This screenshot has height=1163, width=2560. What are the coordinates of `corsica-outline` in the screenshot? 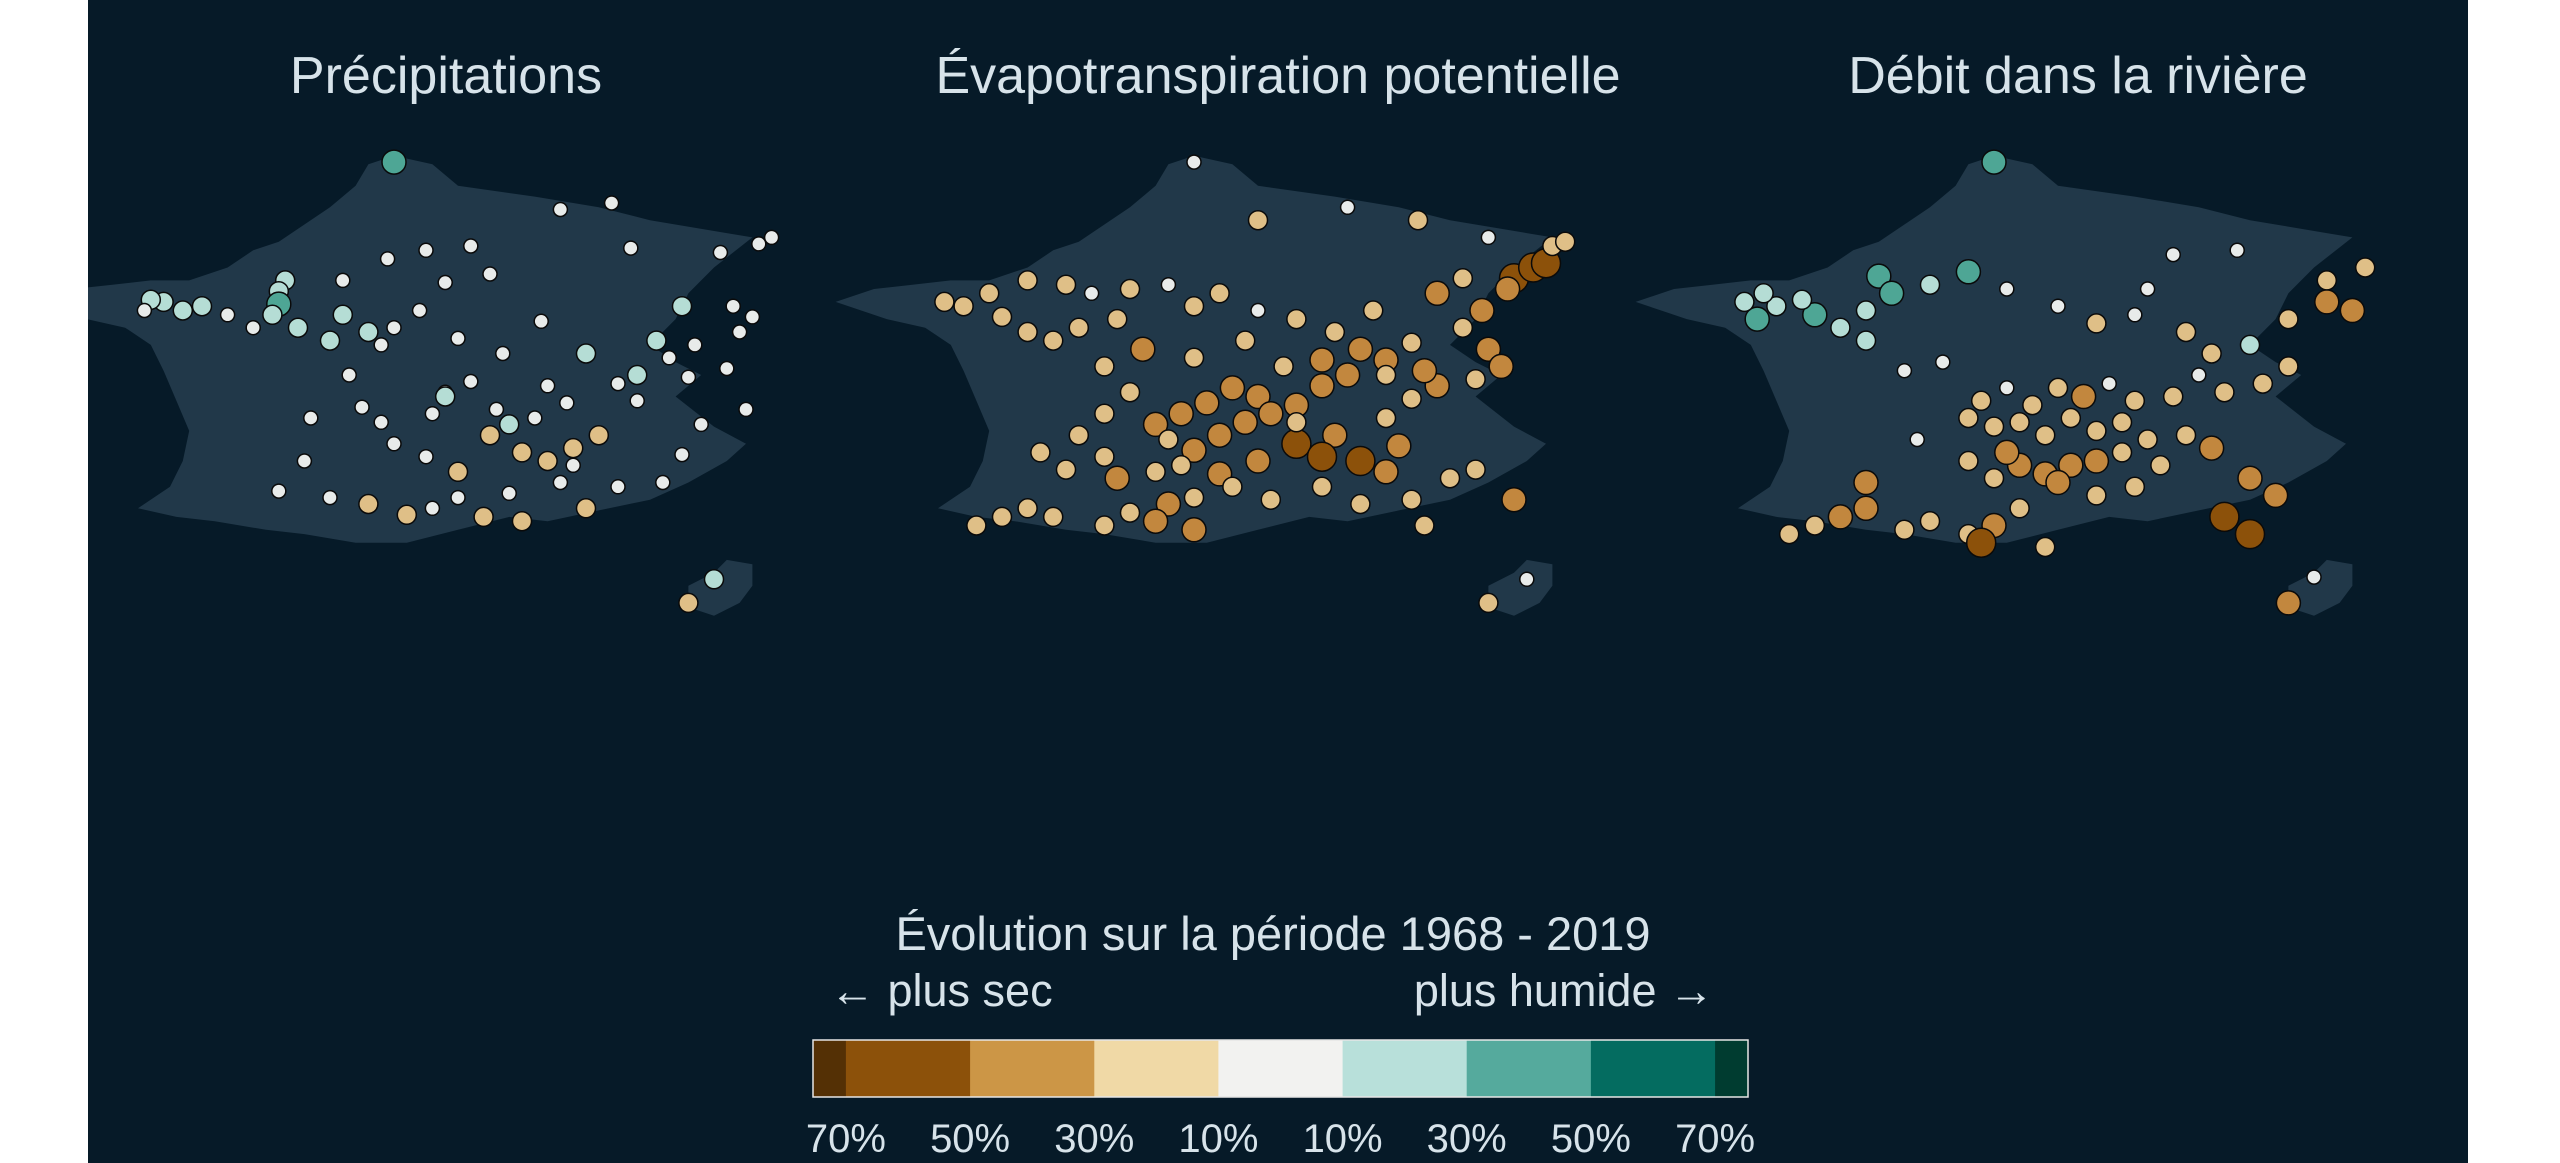 It's located at (2320, 587).